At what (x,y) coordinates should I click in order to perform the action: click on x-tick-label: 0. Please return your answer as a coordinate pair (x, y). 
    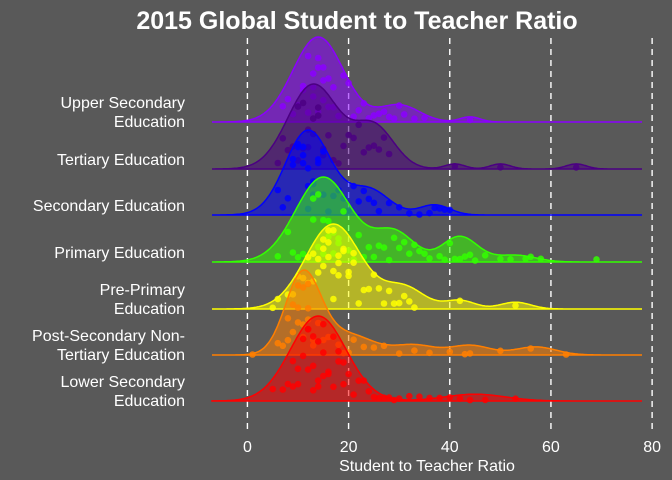
    Looking at the image, I should click on (247, 447).